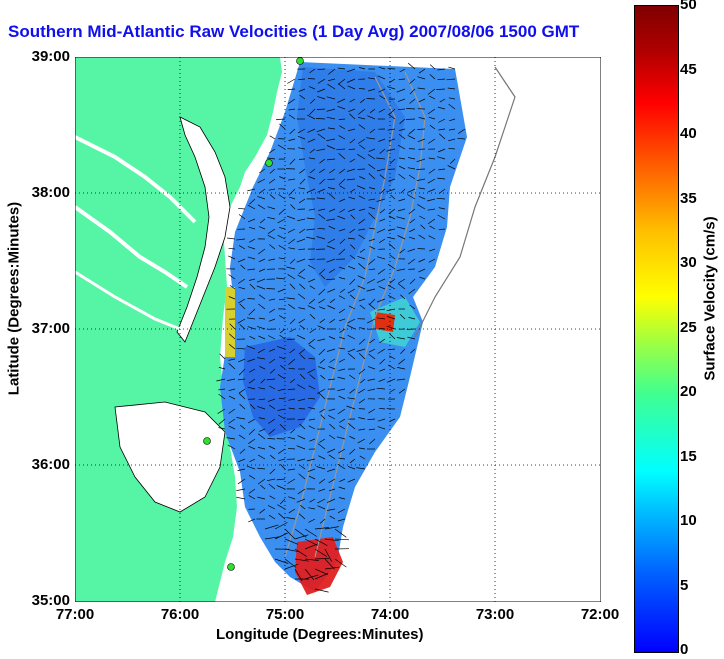  What do you see at coordinates (684, 585) in the screenshot?
I see `cbar-tick-5: 5` at bounding box center [684, 585].